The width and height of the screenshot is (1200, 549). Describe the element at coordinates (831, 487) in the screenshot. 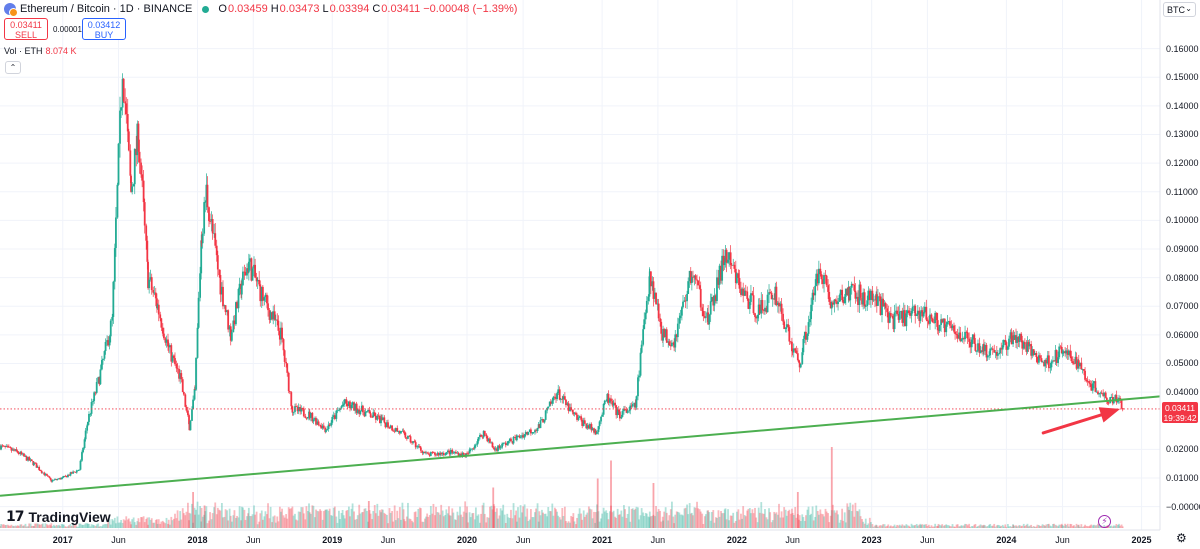

I see `volume-spike` at that location.